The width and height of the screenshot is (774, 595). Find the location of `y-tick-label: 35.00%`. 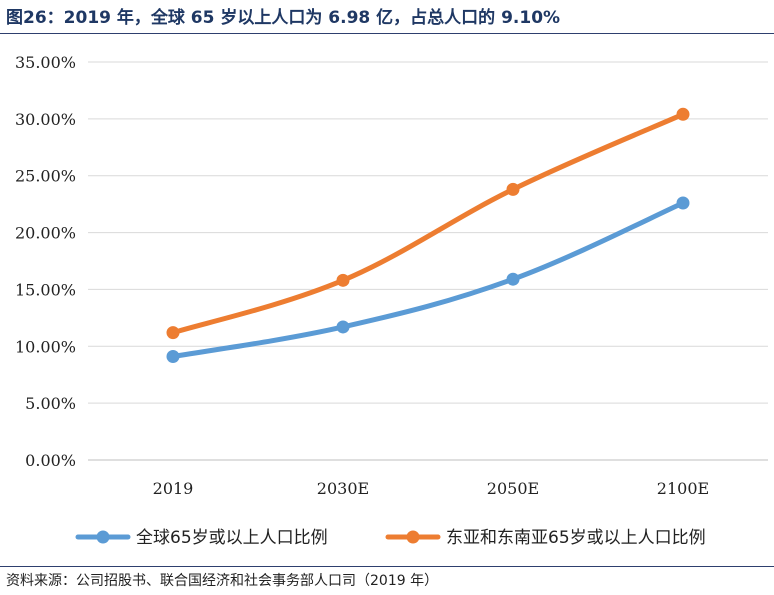

y-tick-label: 35.00% is located at coordinates (45, 62).